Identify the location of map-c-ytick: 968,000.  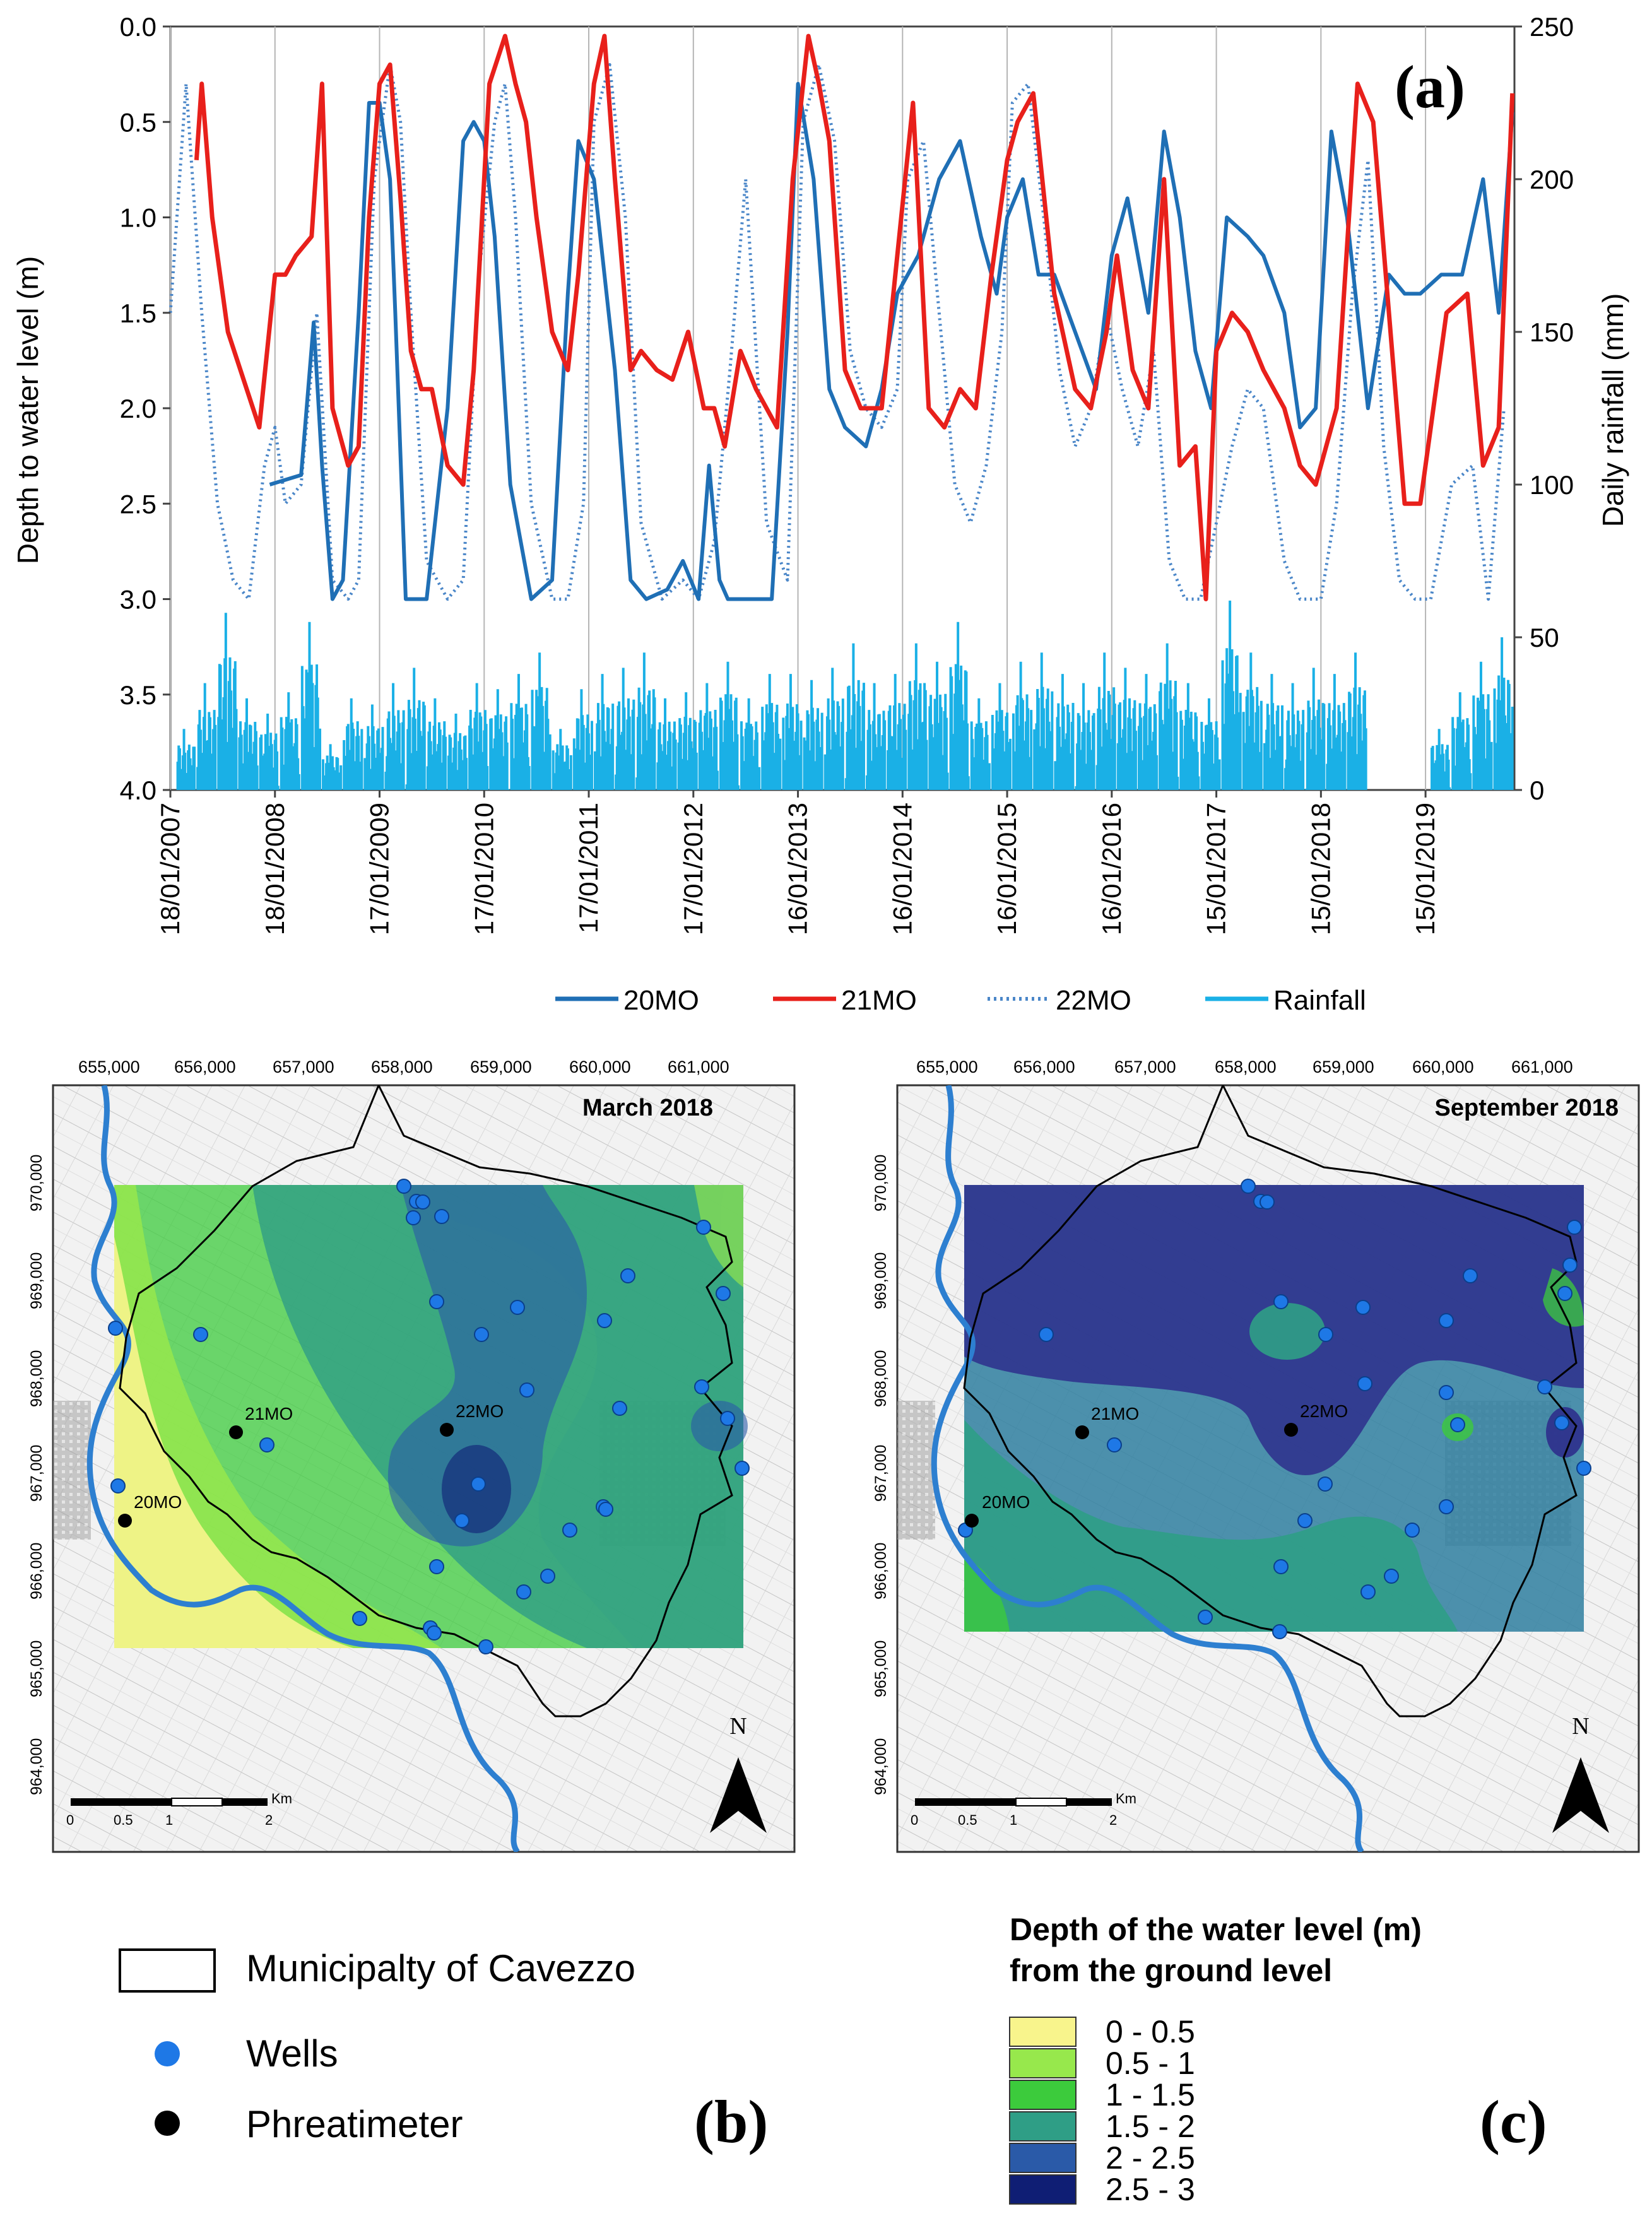
(881, 1378).